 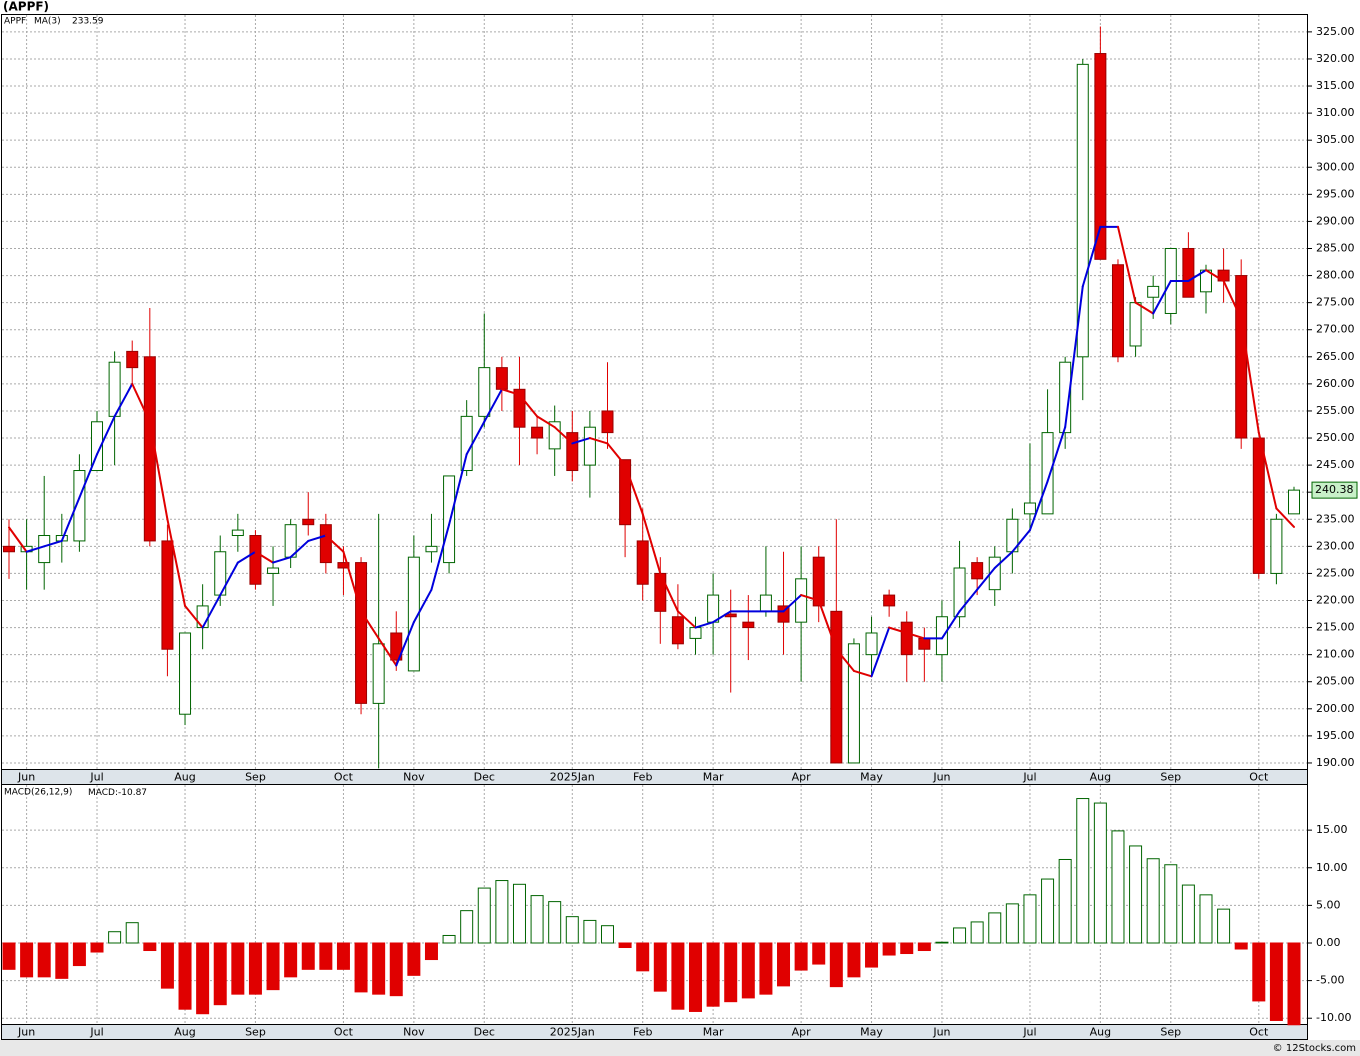 I want to click on x-tick-label: Feb, so click(x=642, y=1032).